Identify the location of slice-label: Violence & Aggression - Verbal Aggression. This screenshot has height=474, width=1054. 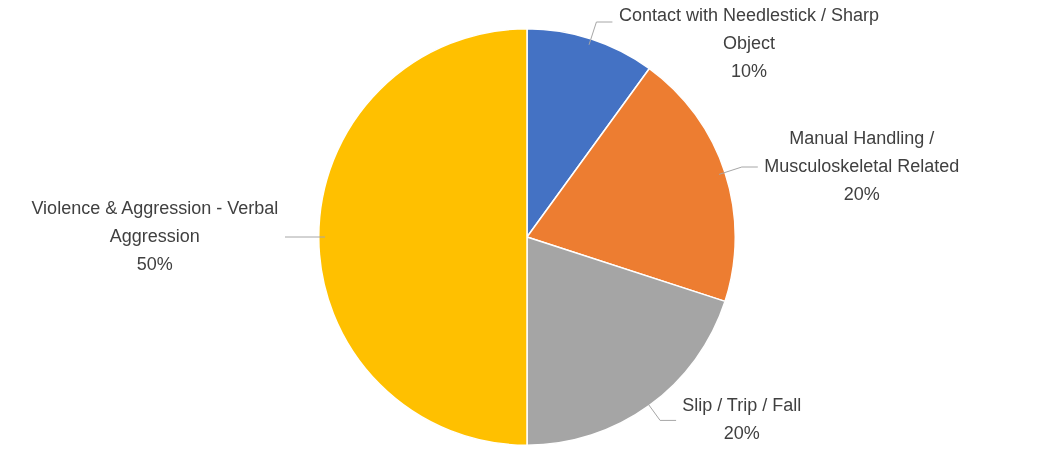
(155, 221).